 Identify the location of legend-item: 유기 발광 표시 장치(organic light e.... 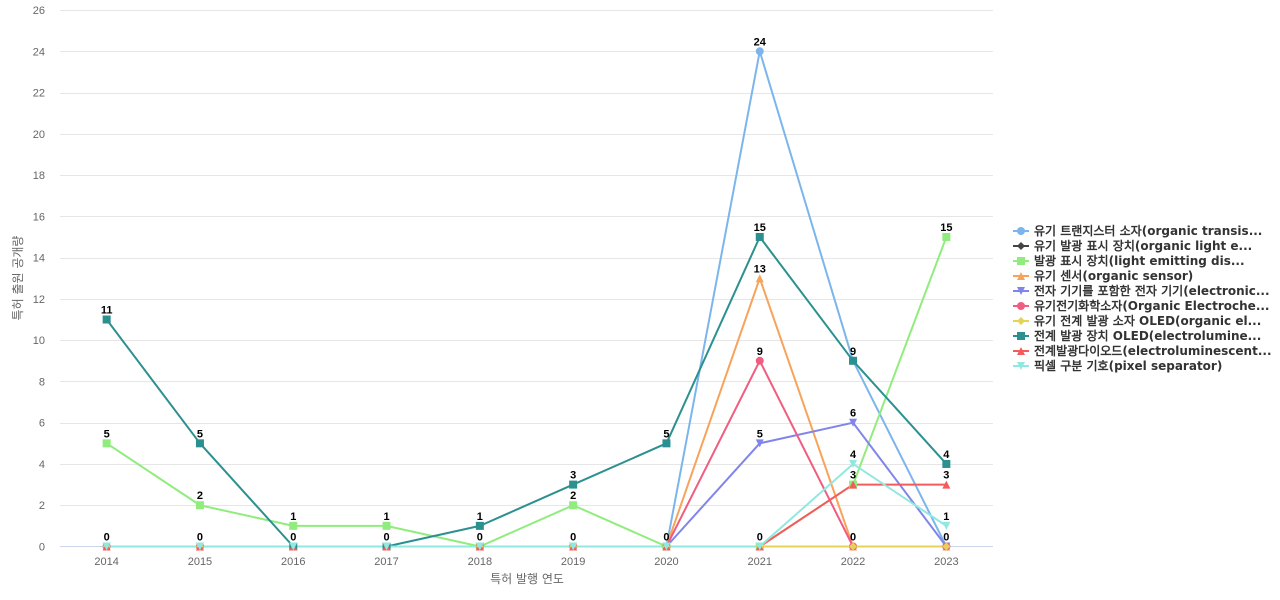
(1132, 245).